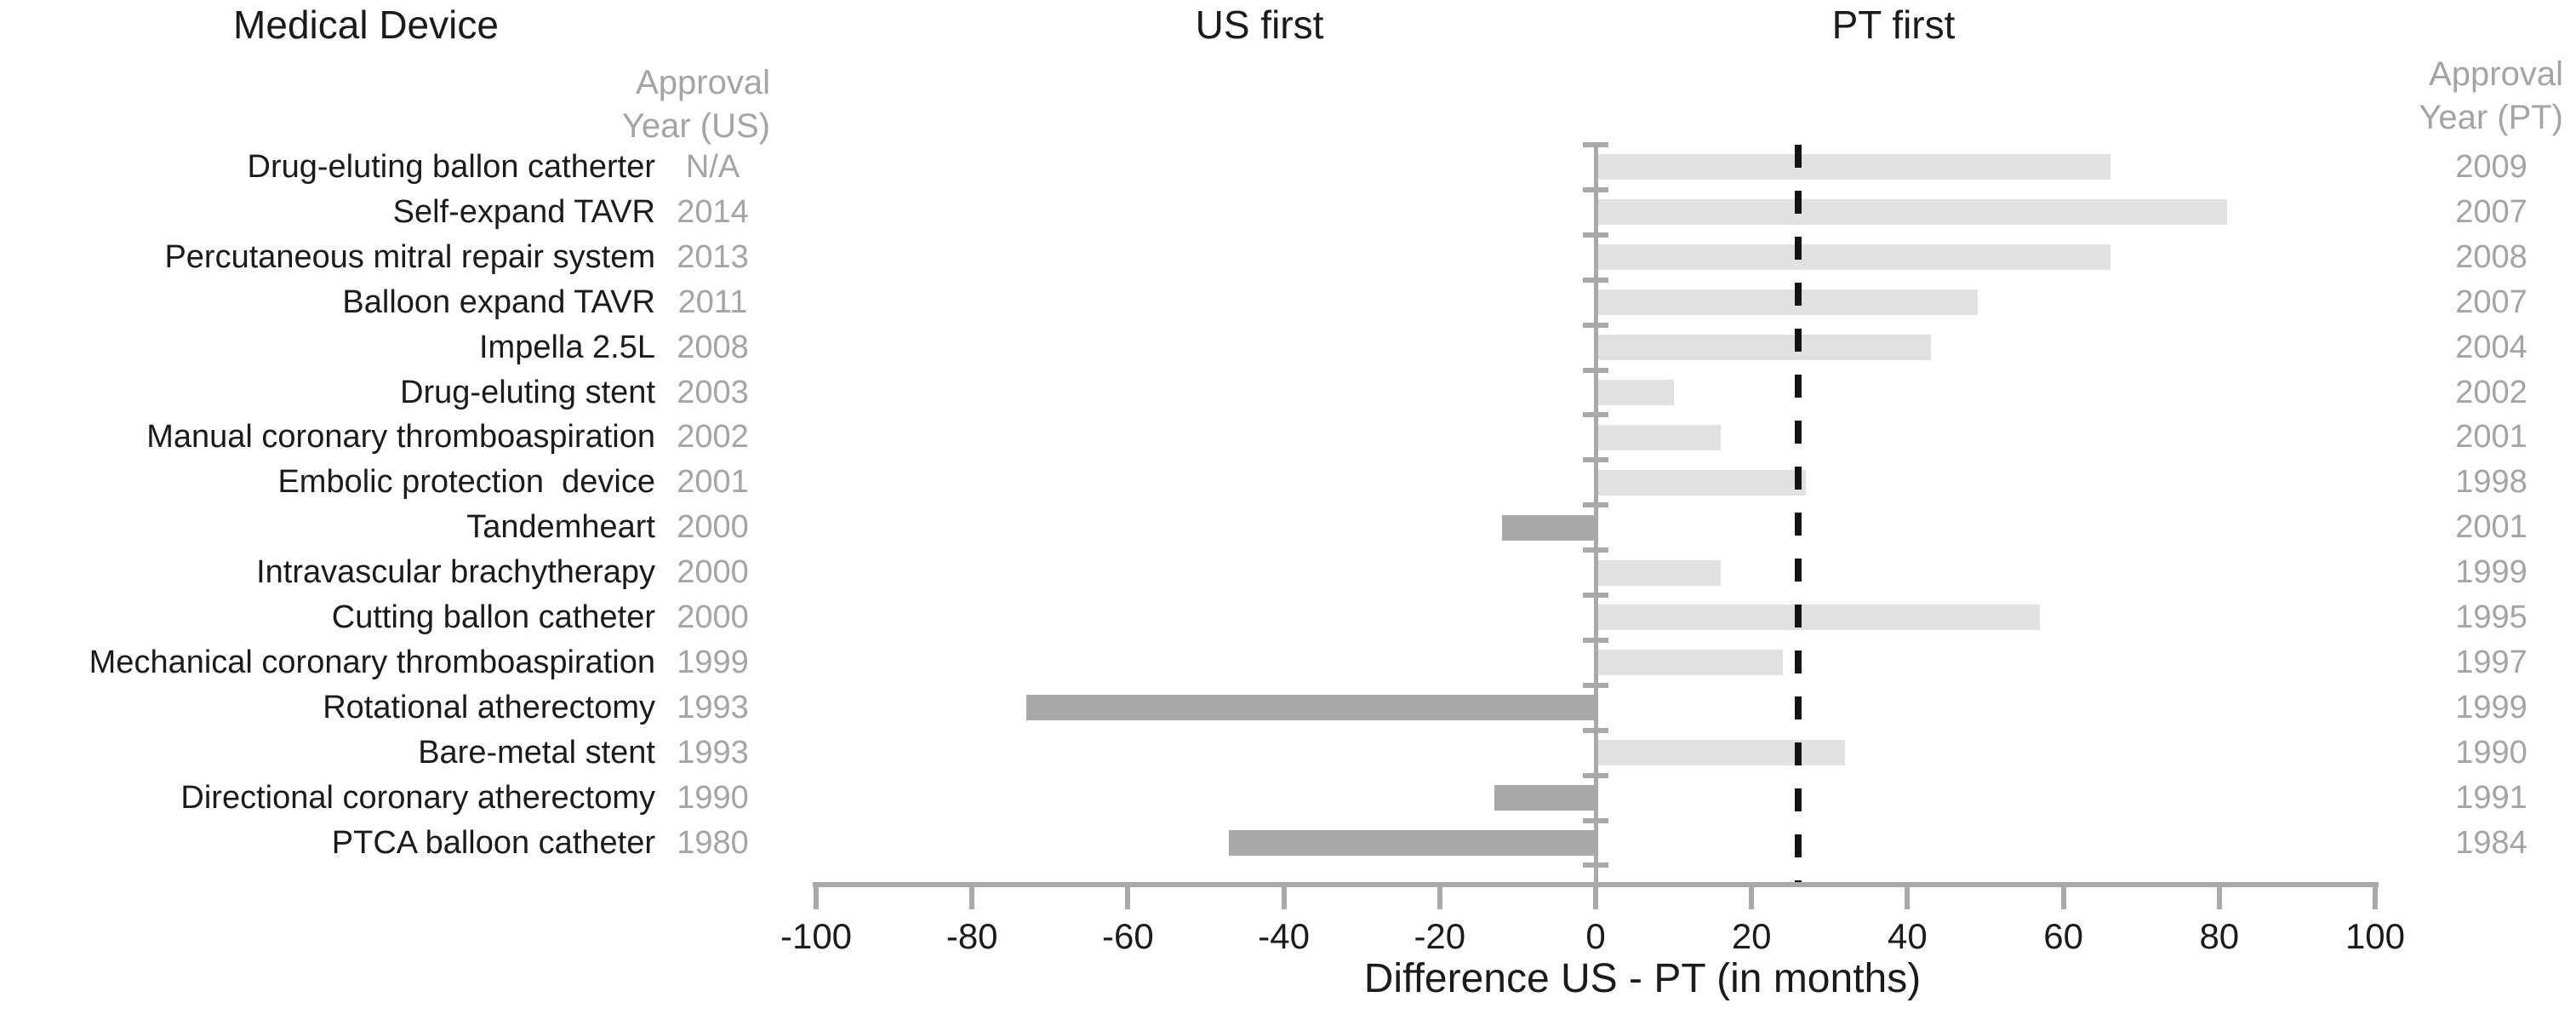  Describe the element at coordinates (816, 936) in the screenshot. I see `x-axis-tick-label: -100` at that location.